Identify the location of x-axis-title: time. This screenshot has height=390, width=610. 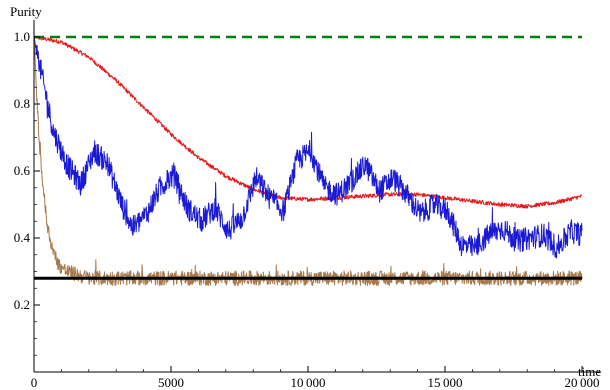
(589, 371).